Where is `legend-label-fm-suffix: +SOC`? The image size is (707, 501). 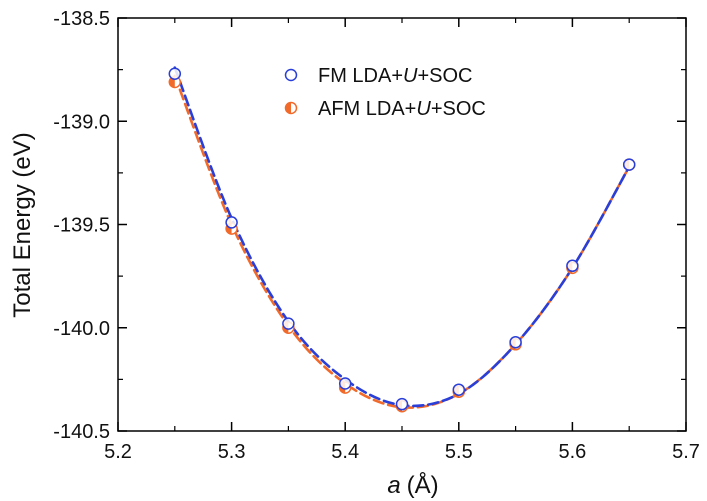
legend-label-fm-suffix: +SOC is located at coordinates (444, 76).